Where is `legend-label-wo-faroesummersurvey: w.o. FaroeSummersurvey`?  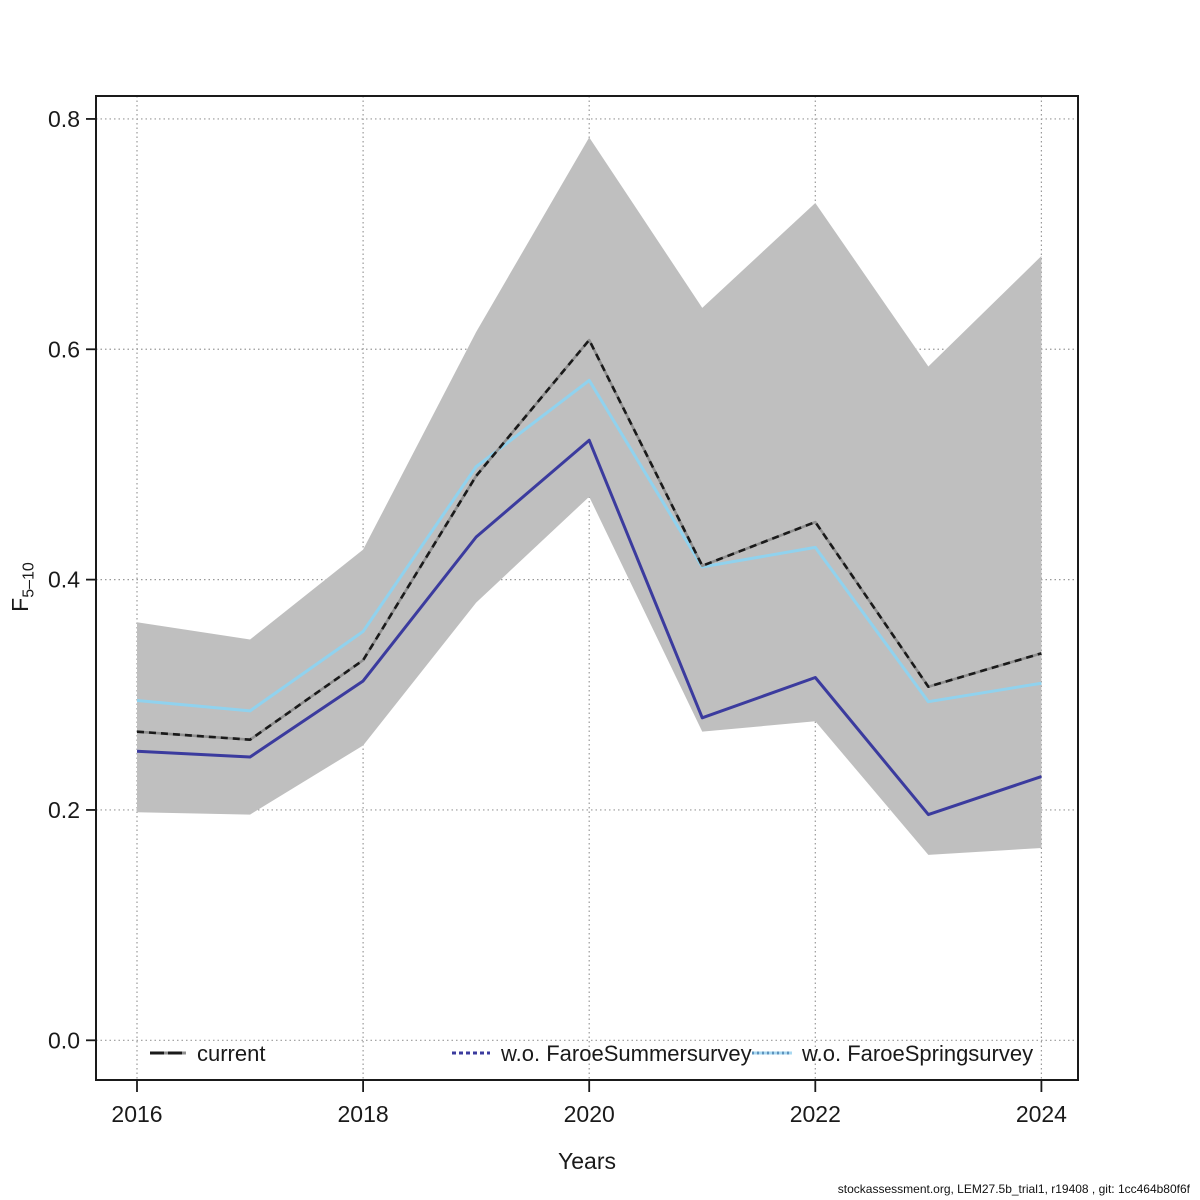 legend-label-wo-faroesummersurvey: w.o. FaroeSummersurvey is located at coordinates (626, 1053).